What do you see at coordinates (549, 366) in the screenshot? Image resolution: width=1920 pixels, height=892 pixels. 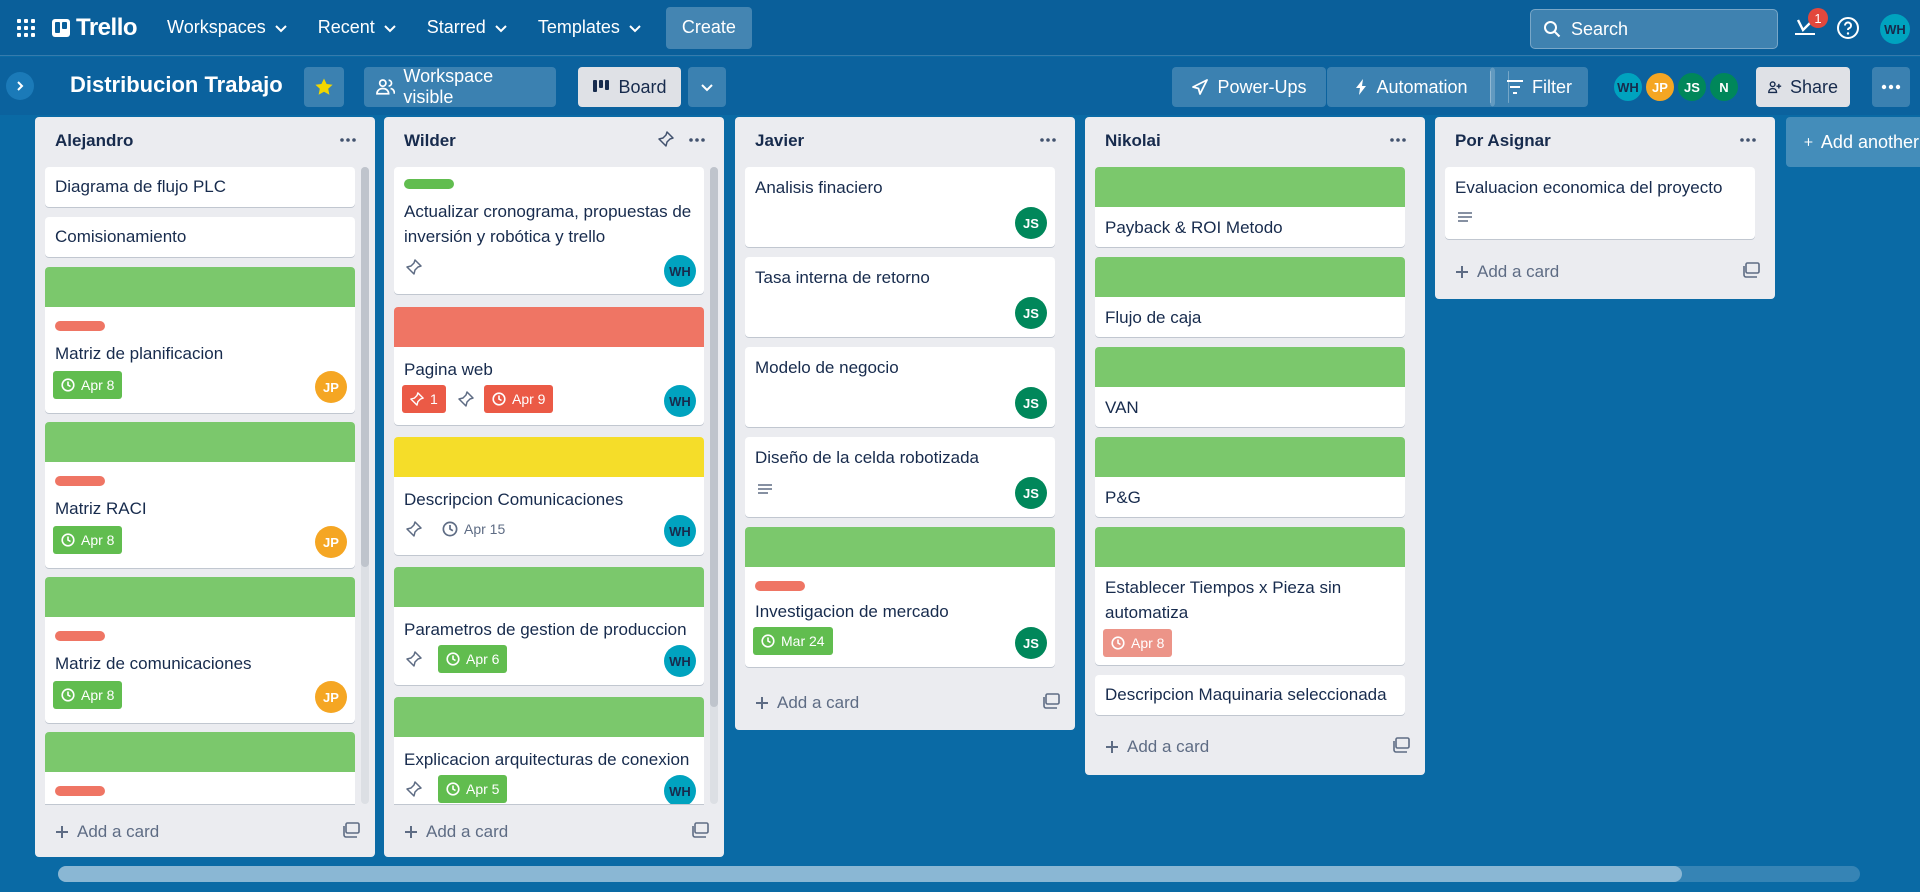 I see `card: Pagina web 1 Apr 9 WH` at bounding box center [549, 366].